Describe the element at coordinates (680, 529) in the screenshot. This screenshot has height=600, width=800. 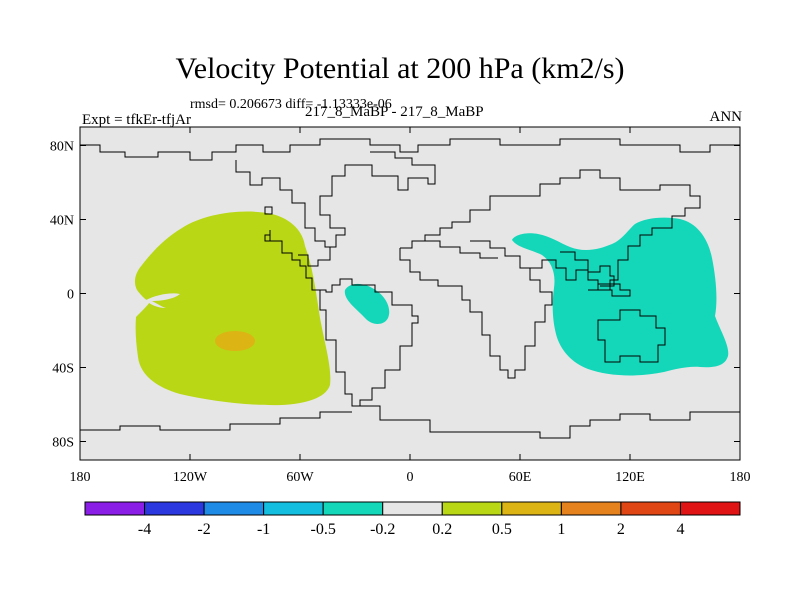
I see `colorbar-label: 4` at that location.